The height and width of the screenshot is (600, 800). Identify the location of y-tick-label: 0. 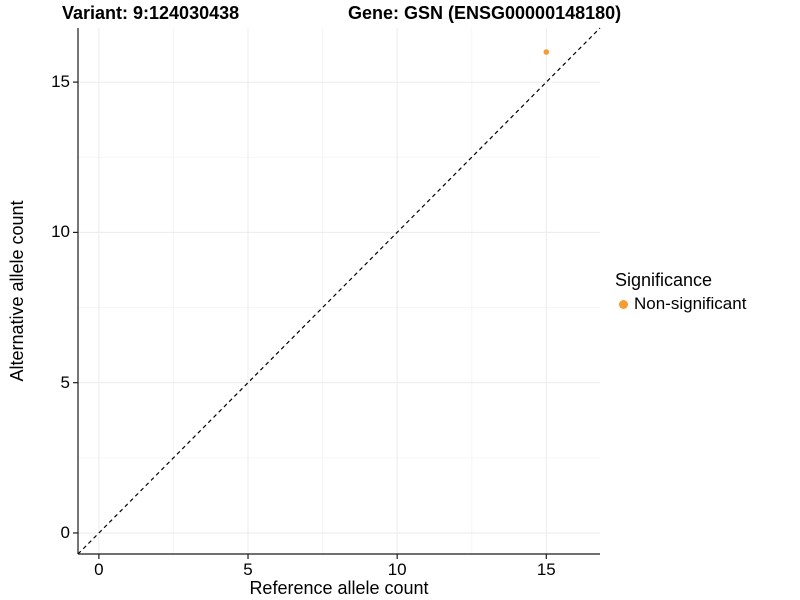
(65, 532).